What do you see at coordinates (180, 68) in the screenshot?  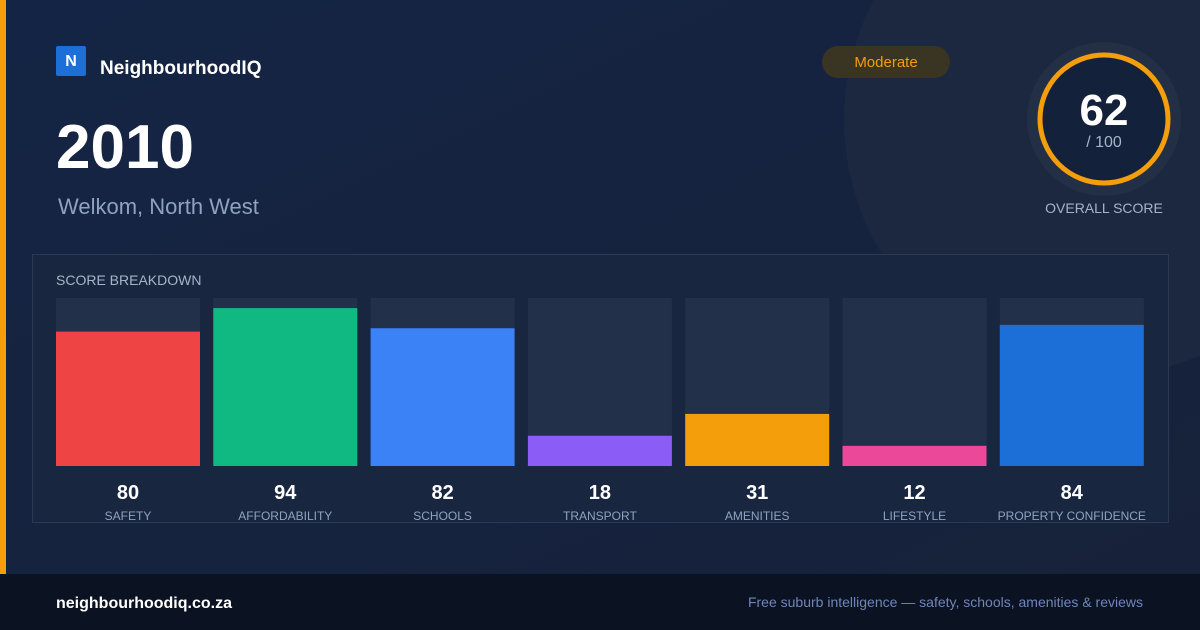 I see `brand: NeighbourhoodIQ` at bounding box center [180, 68].